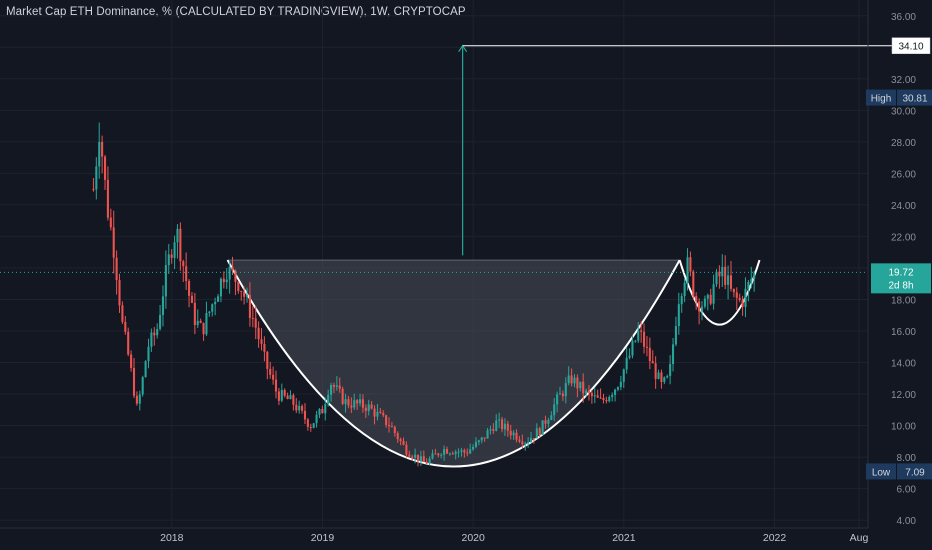 The width and height of the screenshot is (932, 550). I want to click on handle-curve, so click(719, 292).